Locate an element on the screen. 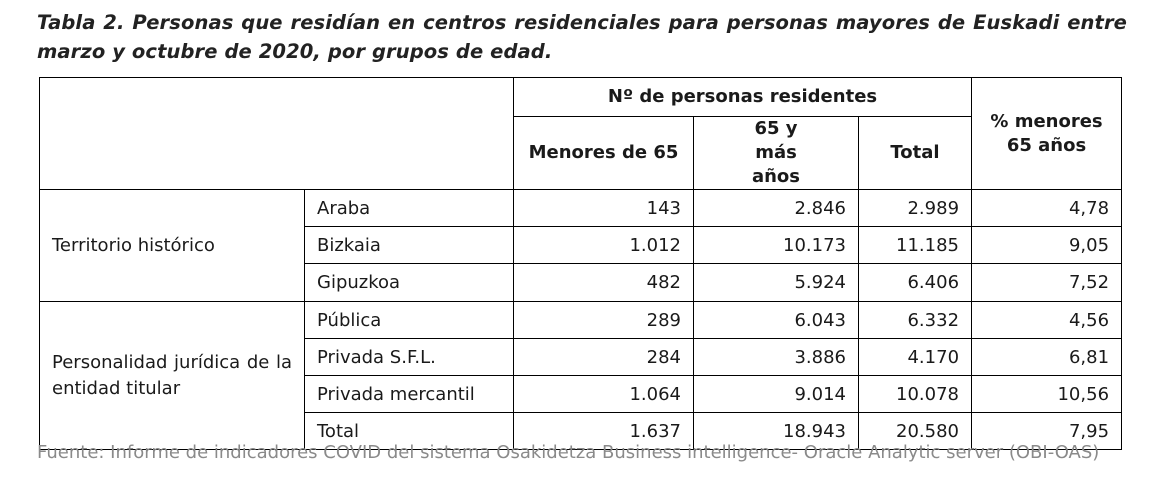 This screenshot has height=497, width=1170. cell-total: 11.185 is located at coordinates (915, 245).